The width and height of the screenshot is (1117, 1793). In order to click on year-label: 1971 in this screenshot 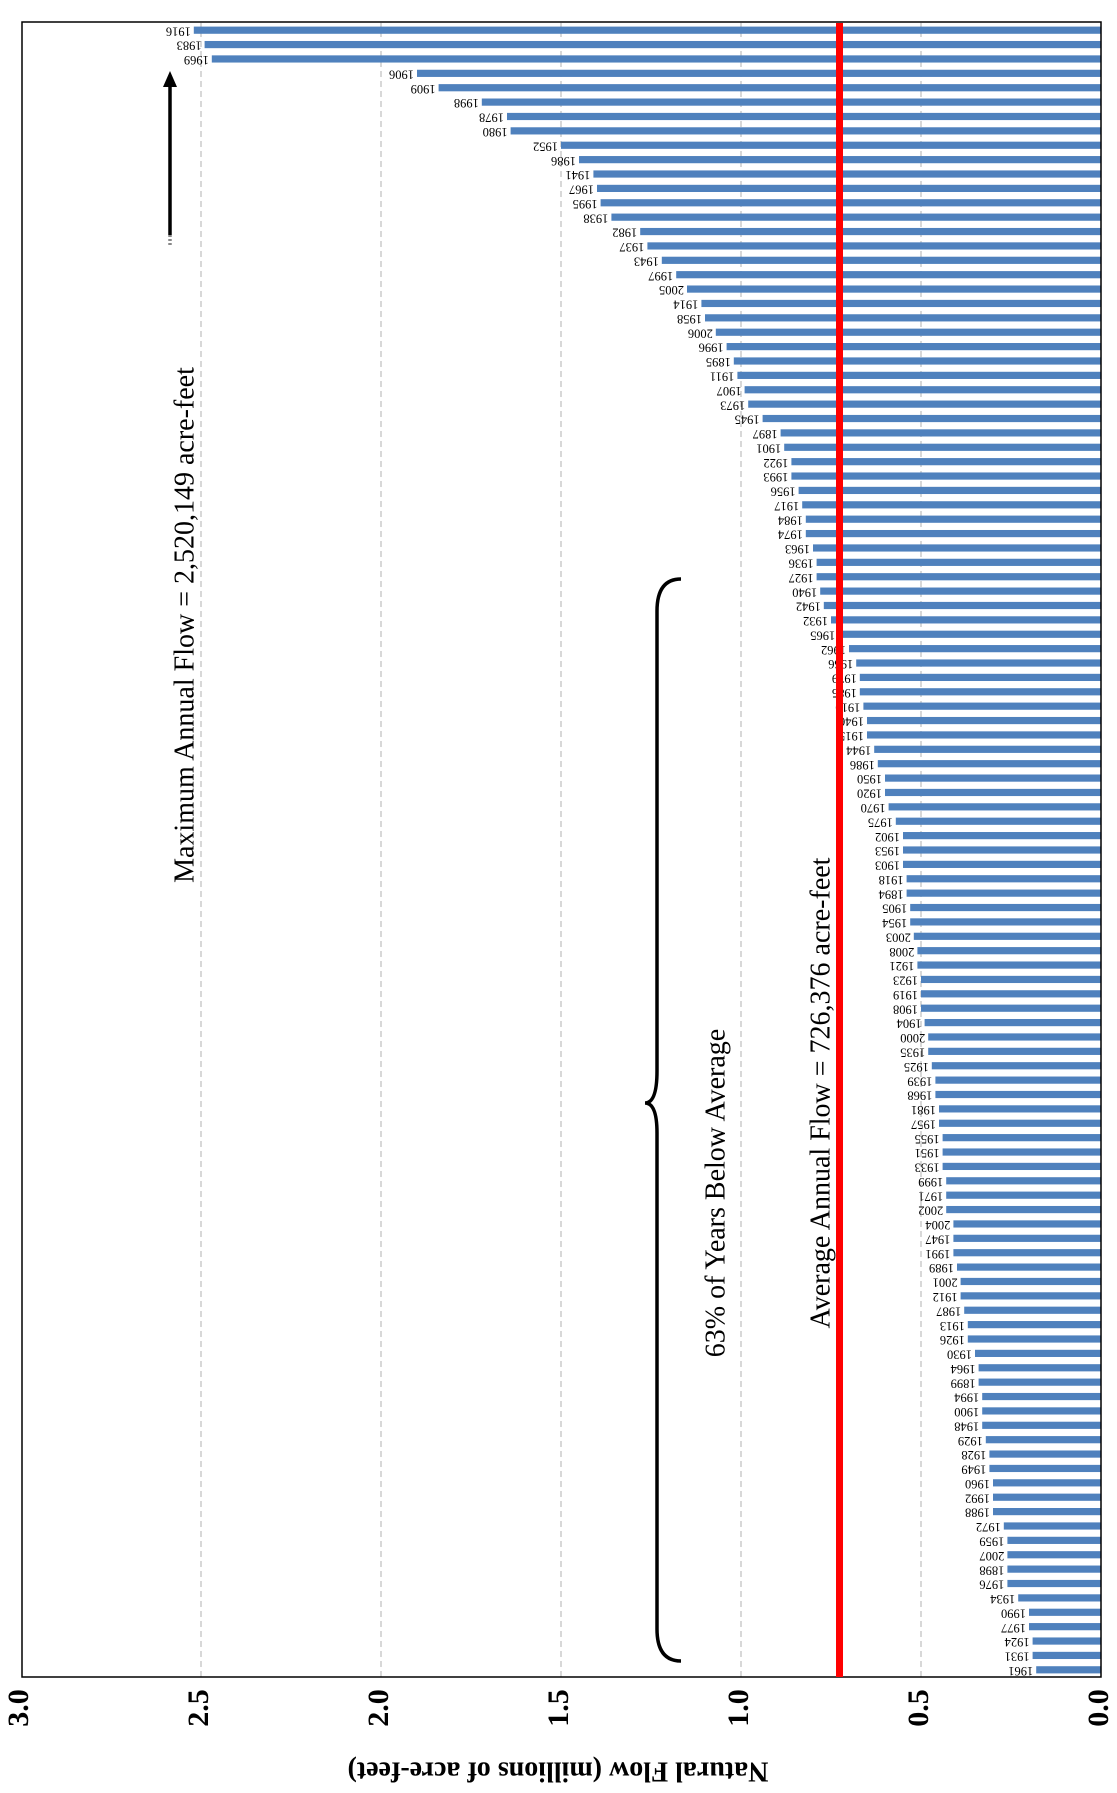, I will do `click(930, 1196)`.